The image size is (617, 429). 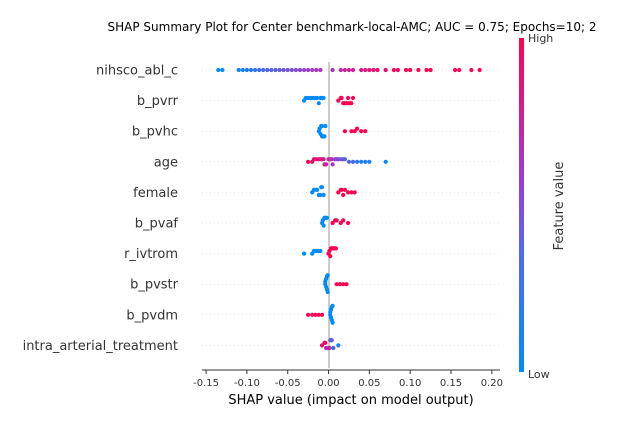 I want to click on colorbar, so click(x=521, y=205).